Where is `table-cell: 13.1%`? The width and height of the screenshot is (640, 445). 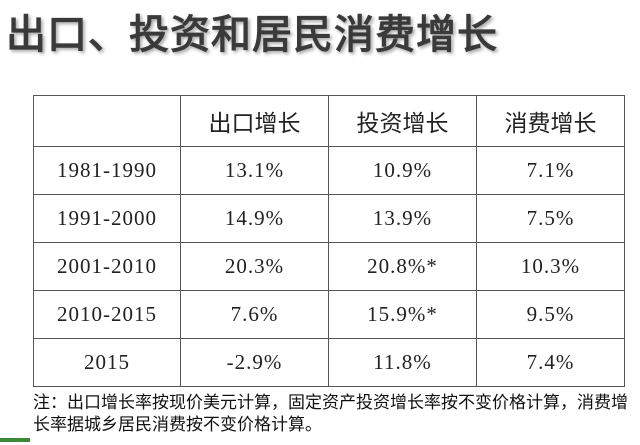
table-cell: 13.1% is located at coordinates (254, 170).